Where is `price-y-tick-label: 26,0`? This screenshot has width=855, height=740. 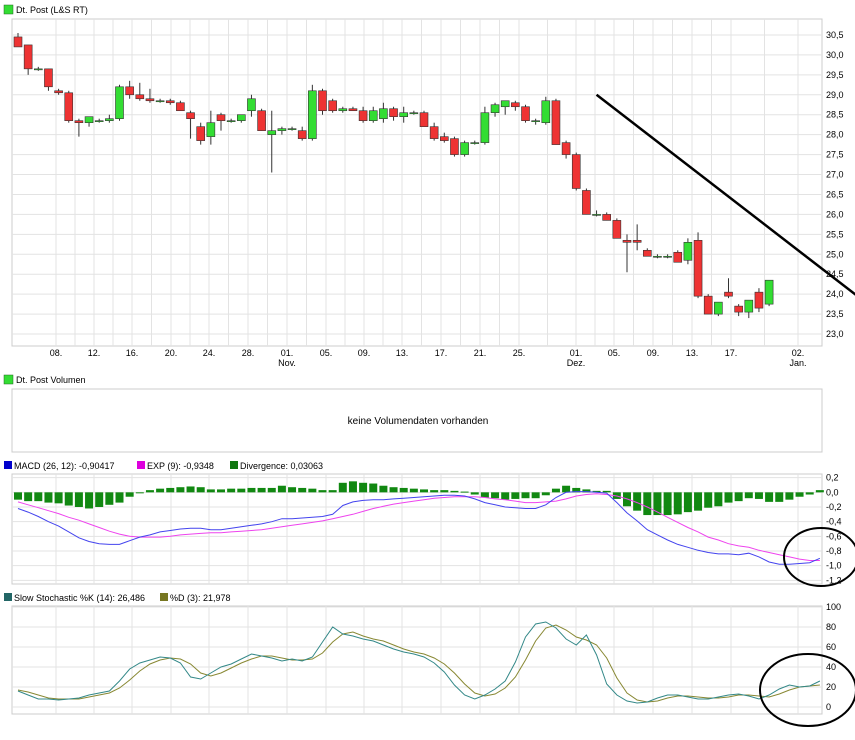 price-y-tick-label: 26,0 is located at coordinates (835, 214).